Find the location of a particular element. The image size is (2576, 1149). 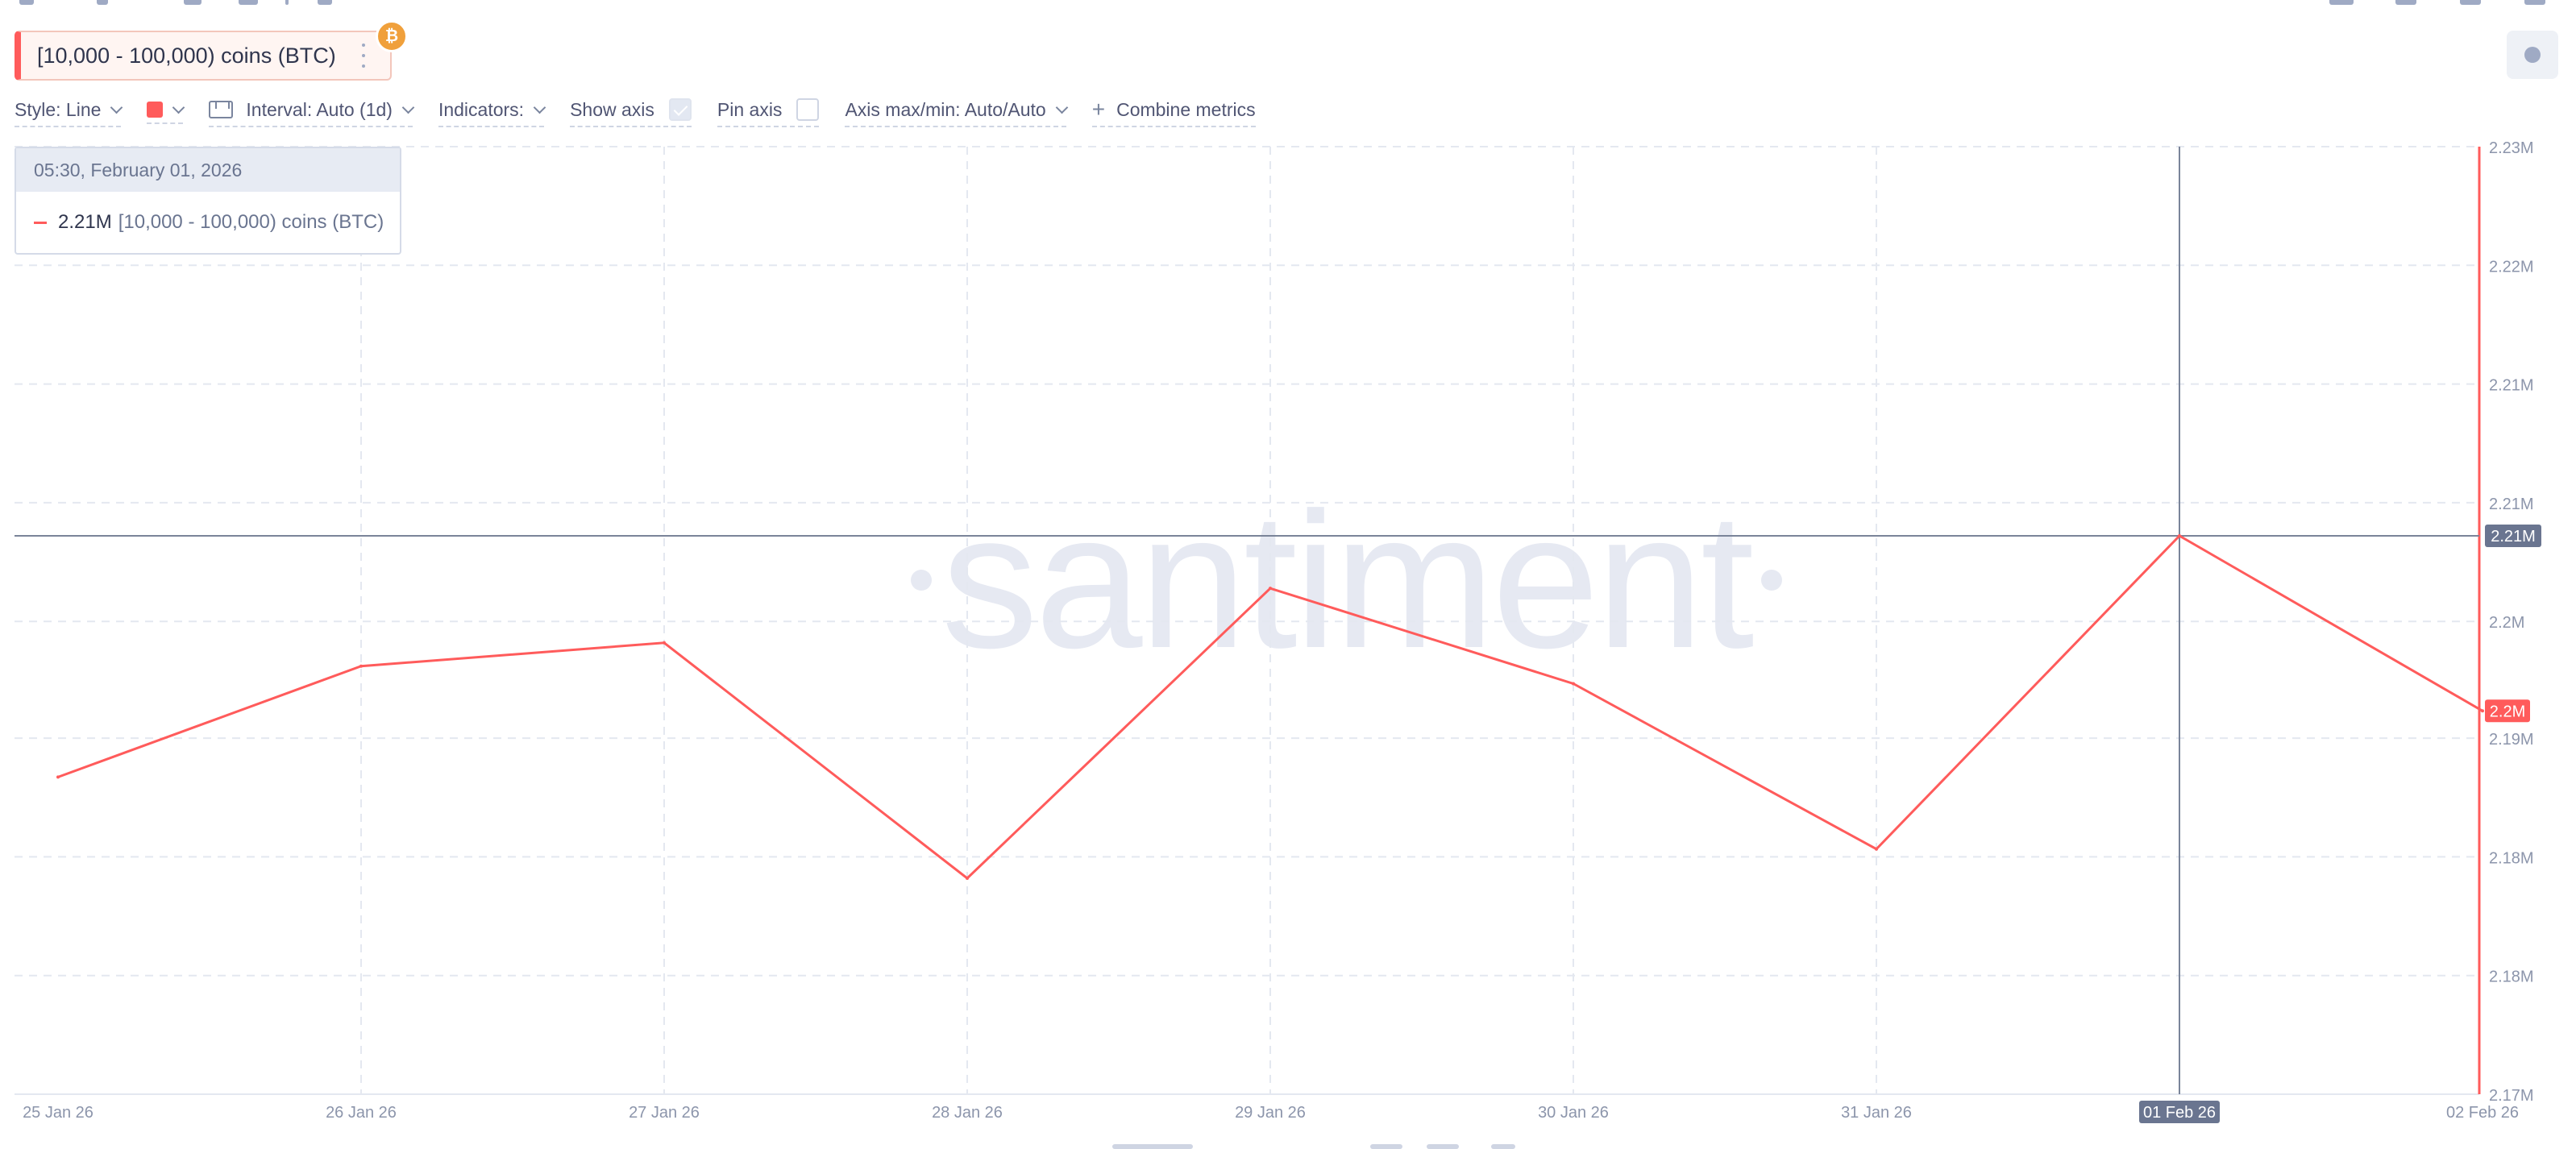

pin-axis-toggle: Pin axis is located at coordinates (768, 112).